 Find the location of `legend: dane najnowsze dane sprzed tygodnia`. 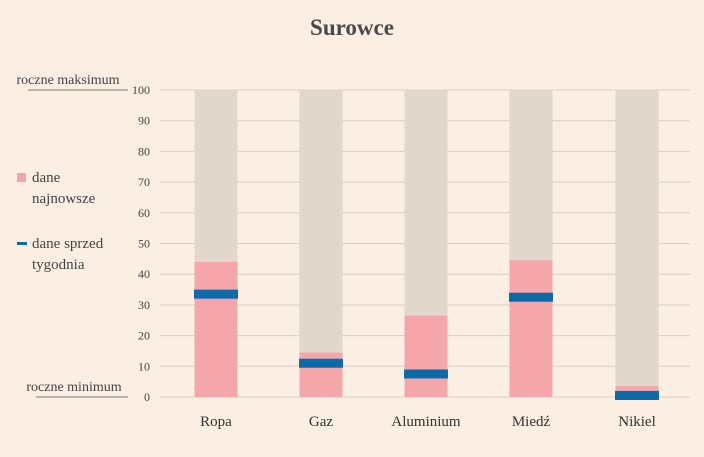

legend: dane najnowsze dane sprzed tygodnia is located at coordinates (60, 221).